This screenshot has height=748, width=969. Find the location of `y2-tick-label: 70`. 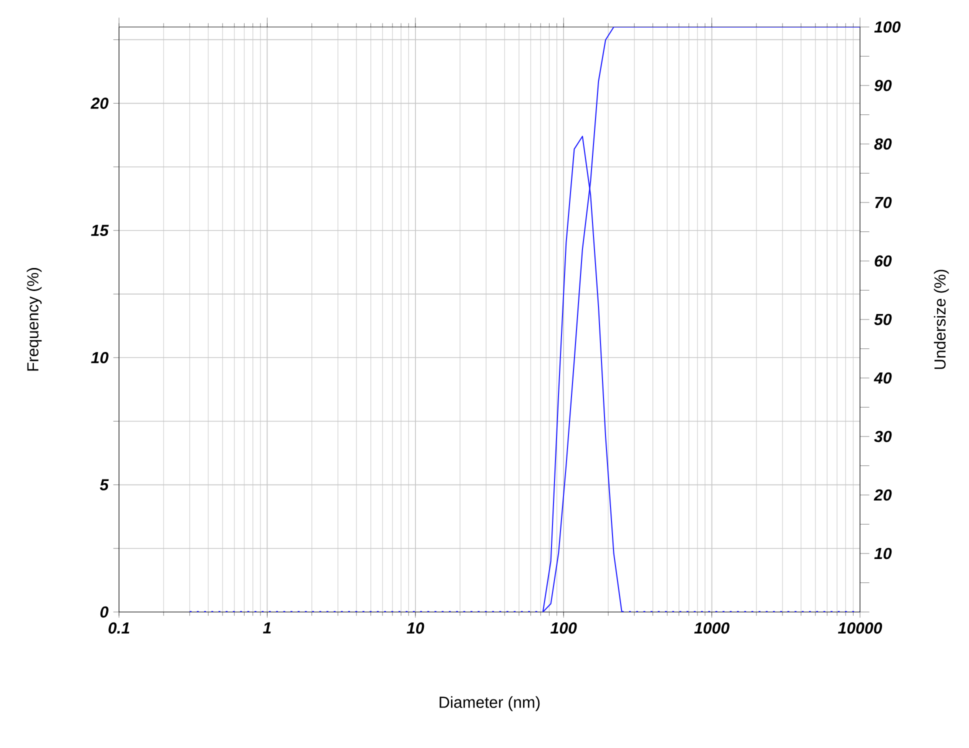

y2-tick-label: 70 is located at coordinates (883, 202).